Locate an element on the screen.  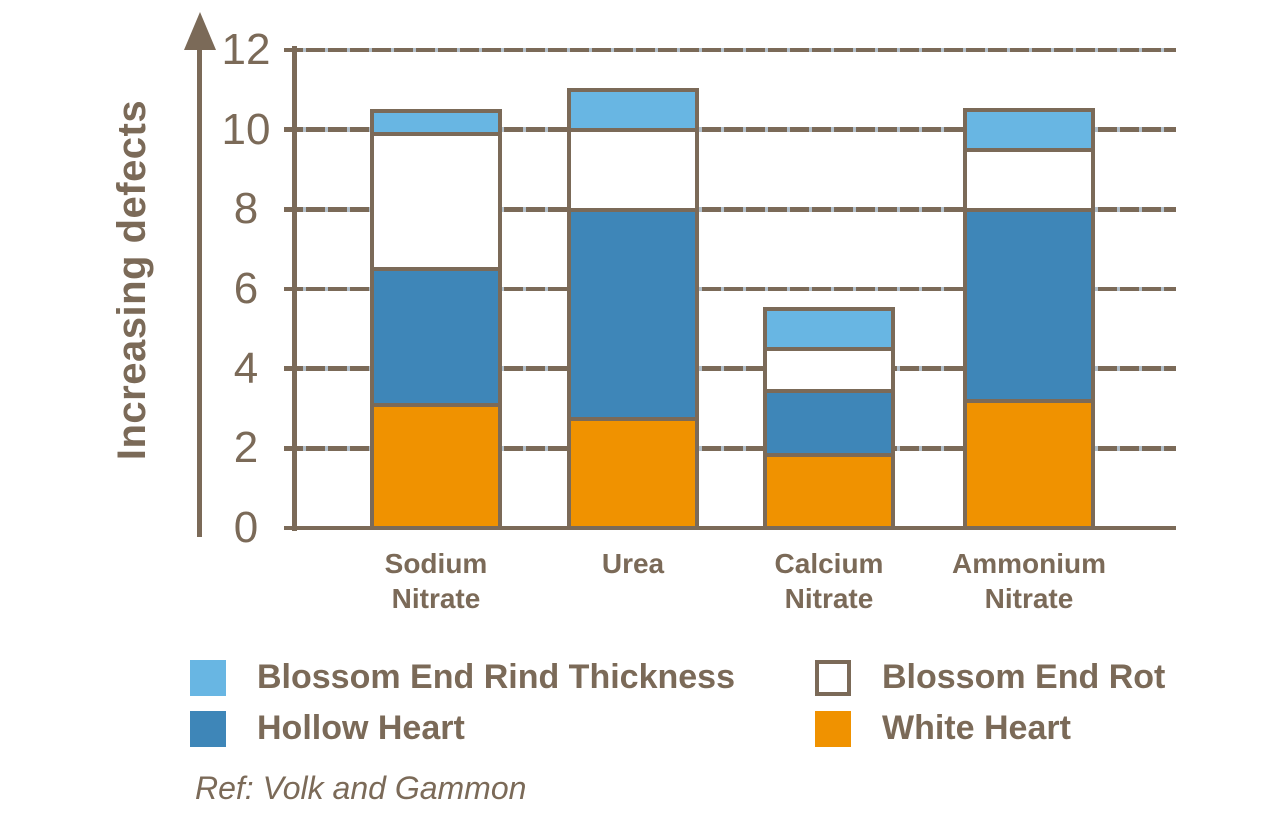
y-tick-label-12: 12 is located at coordinates (246, 49).